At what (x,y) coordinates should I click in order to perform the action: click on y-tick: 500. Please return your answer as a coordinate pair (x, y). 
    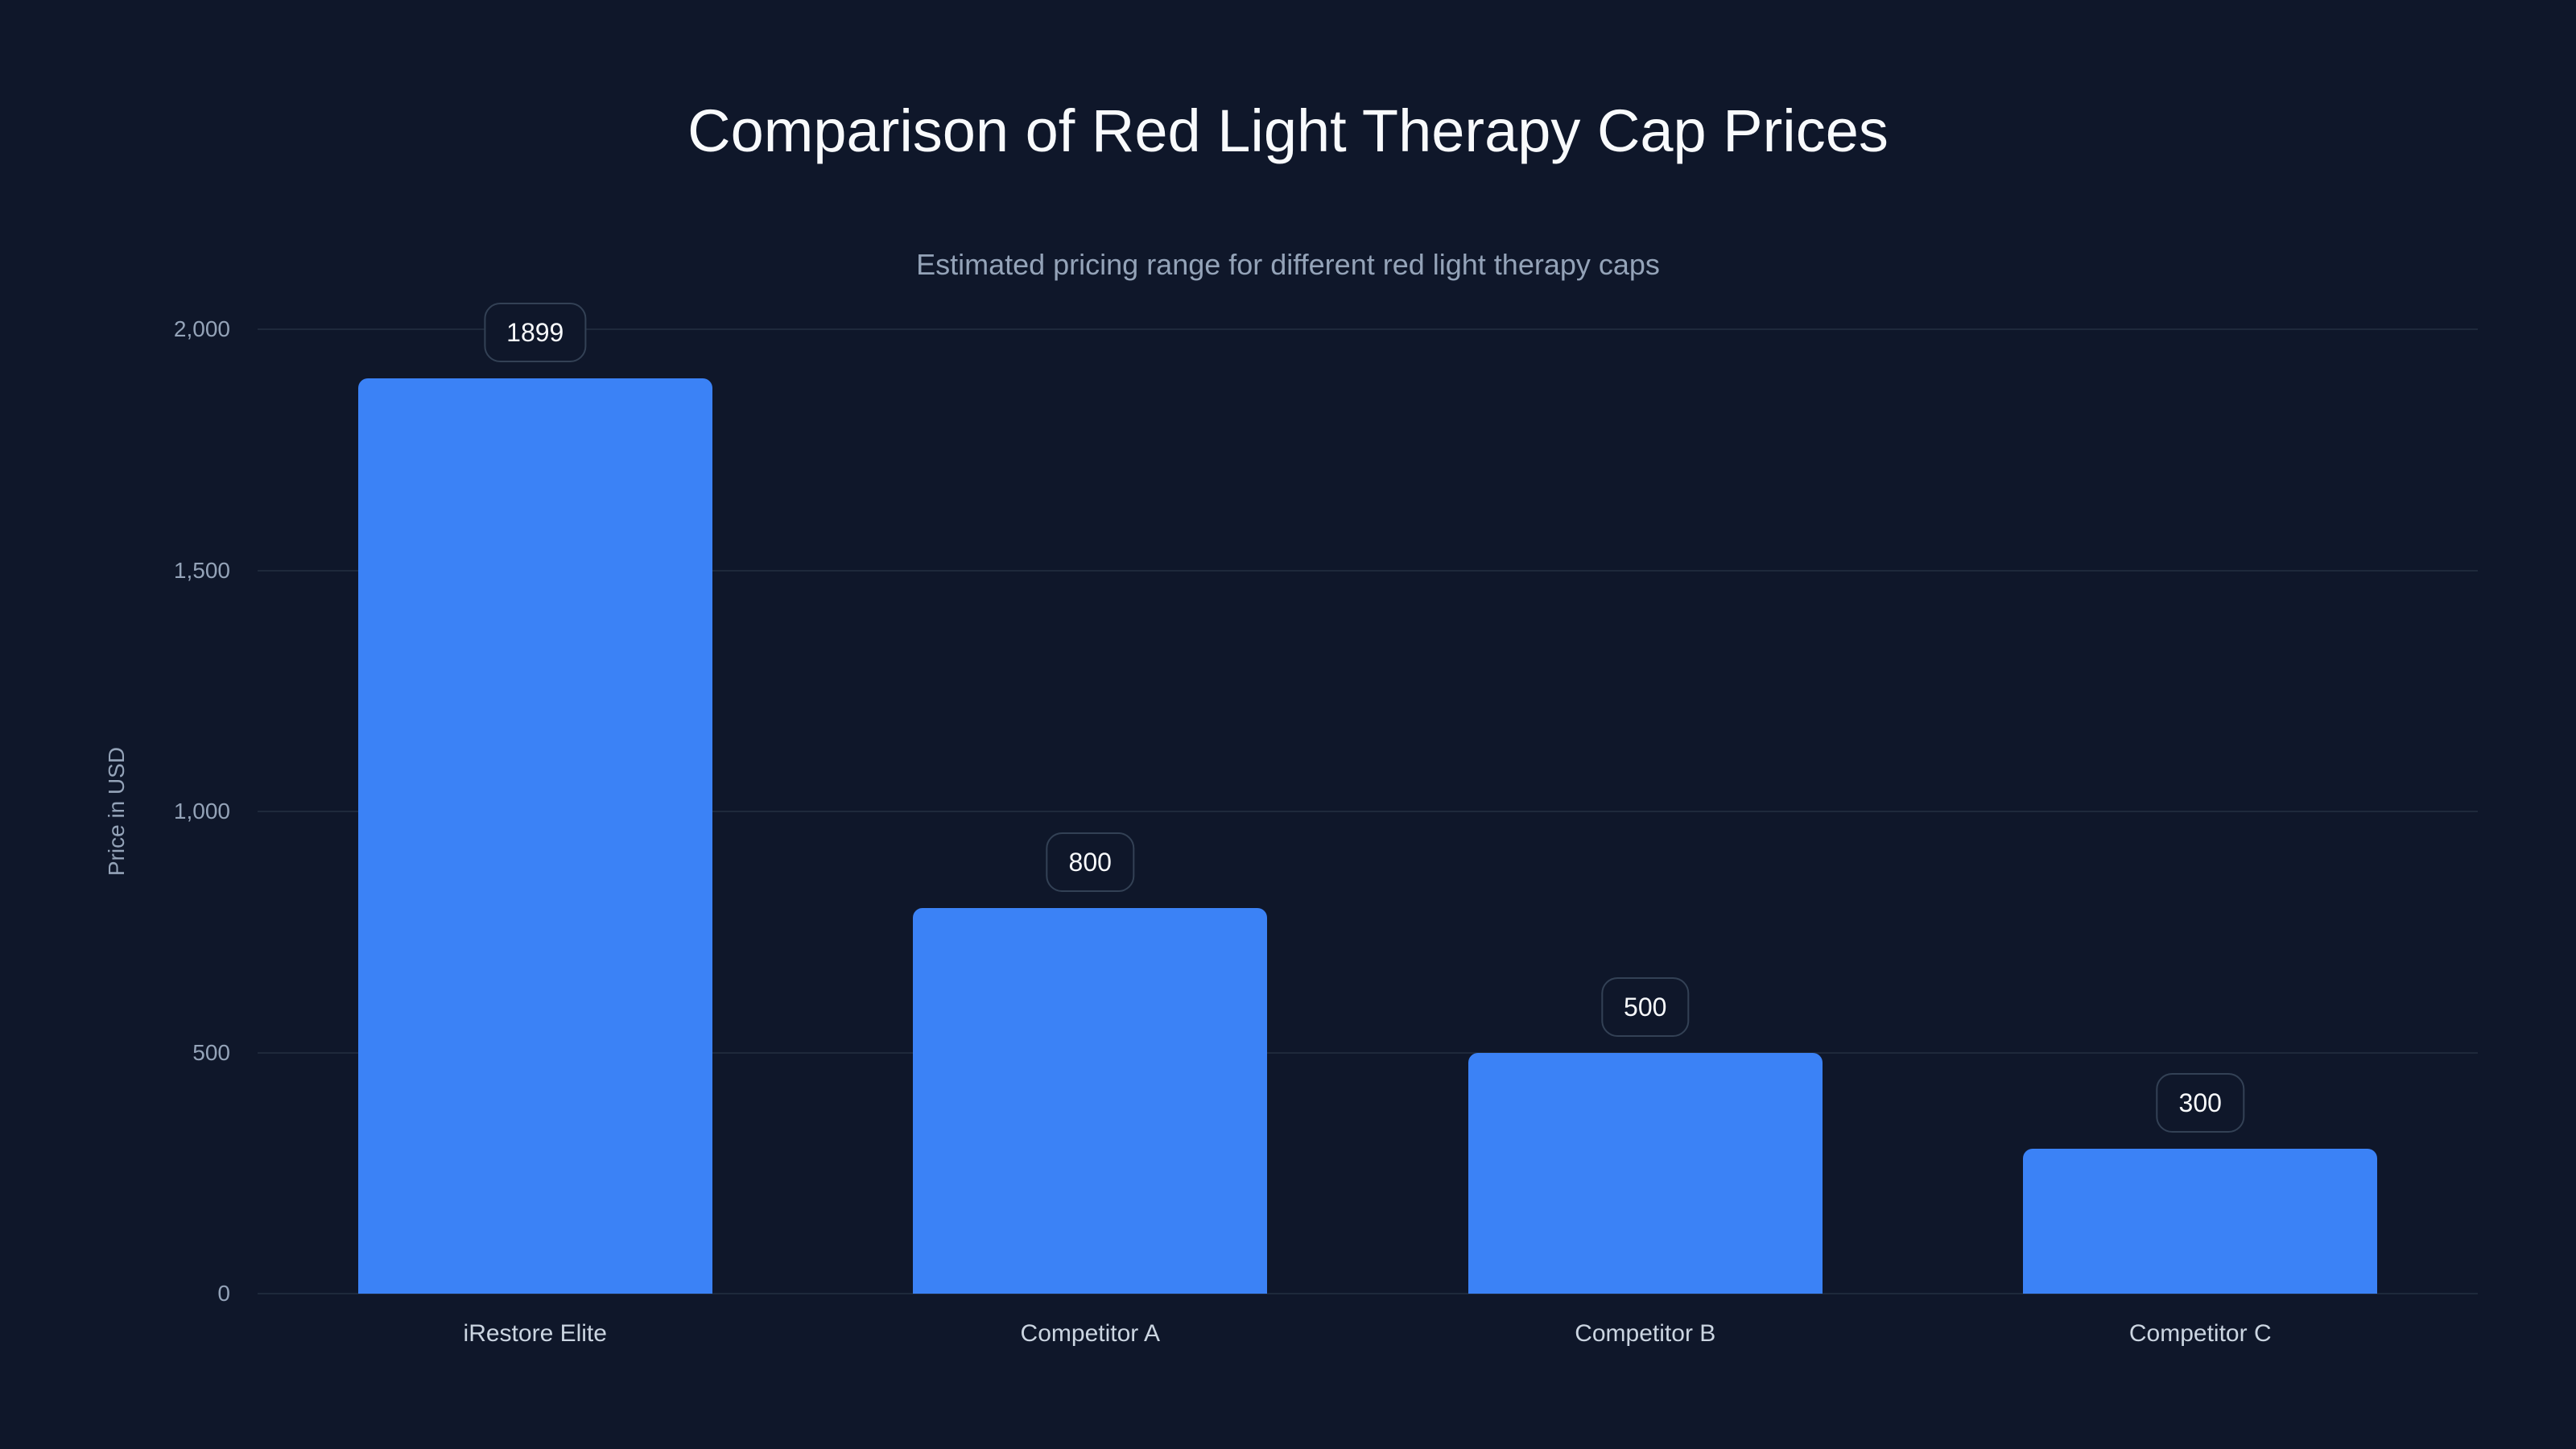
    Looking at the image, I should click on (211, 1052).